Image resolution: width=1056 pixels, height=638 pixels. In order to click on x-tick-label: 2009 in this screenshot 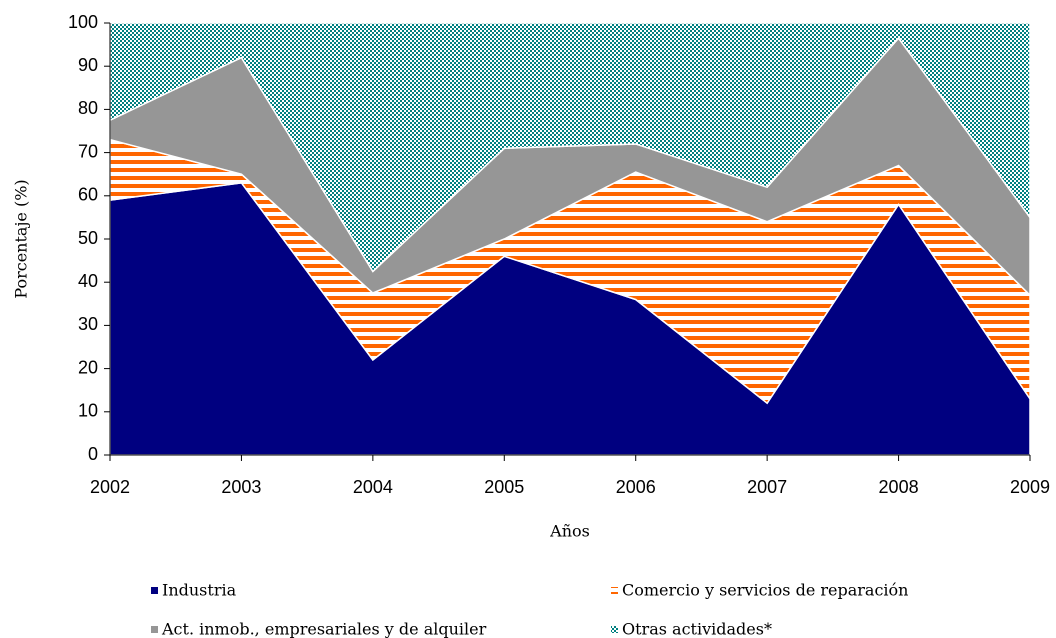, I will do `click(1030, 487)`.